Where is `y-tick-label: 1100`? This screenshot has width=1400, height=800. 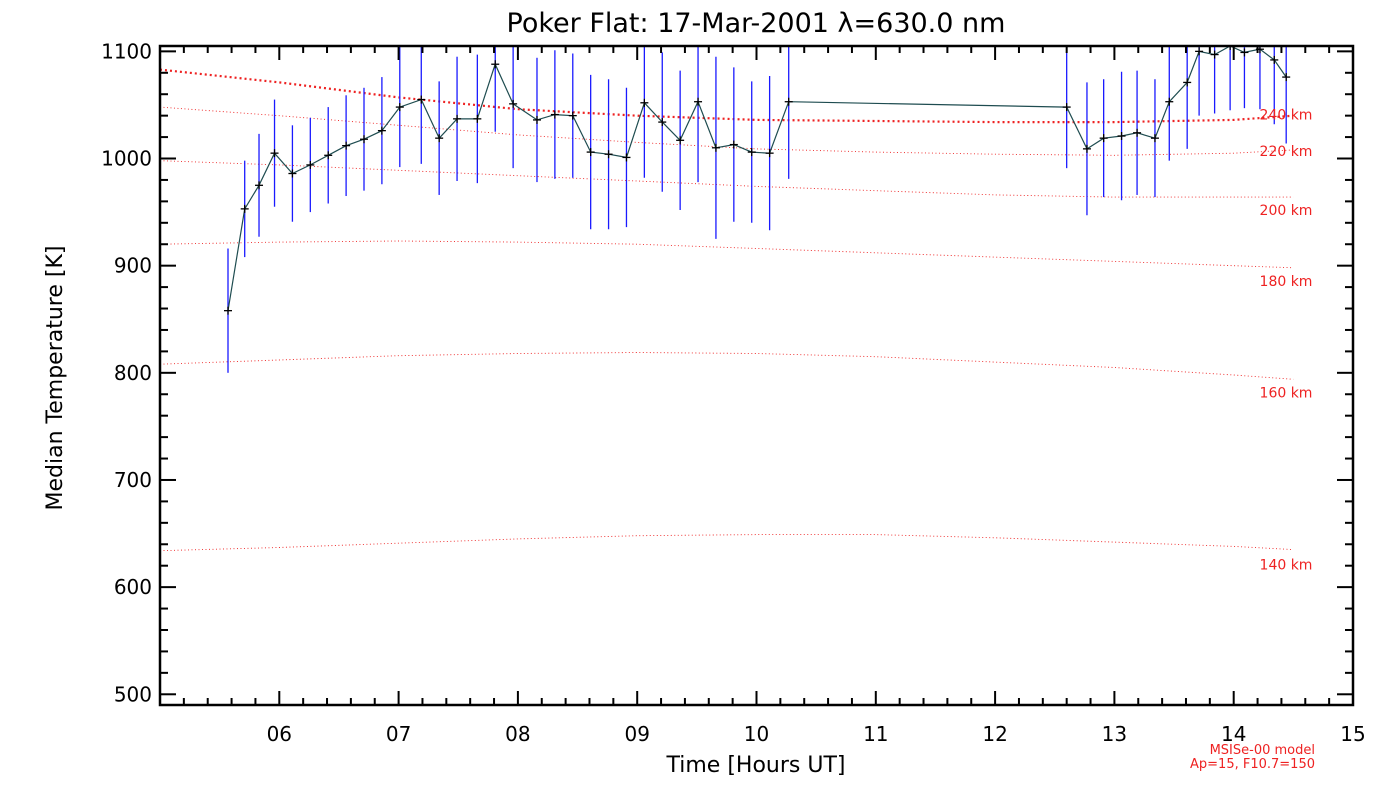 y-tick-label: 1100 is located at coordinates (126, 51).